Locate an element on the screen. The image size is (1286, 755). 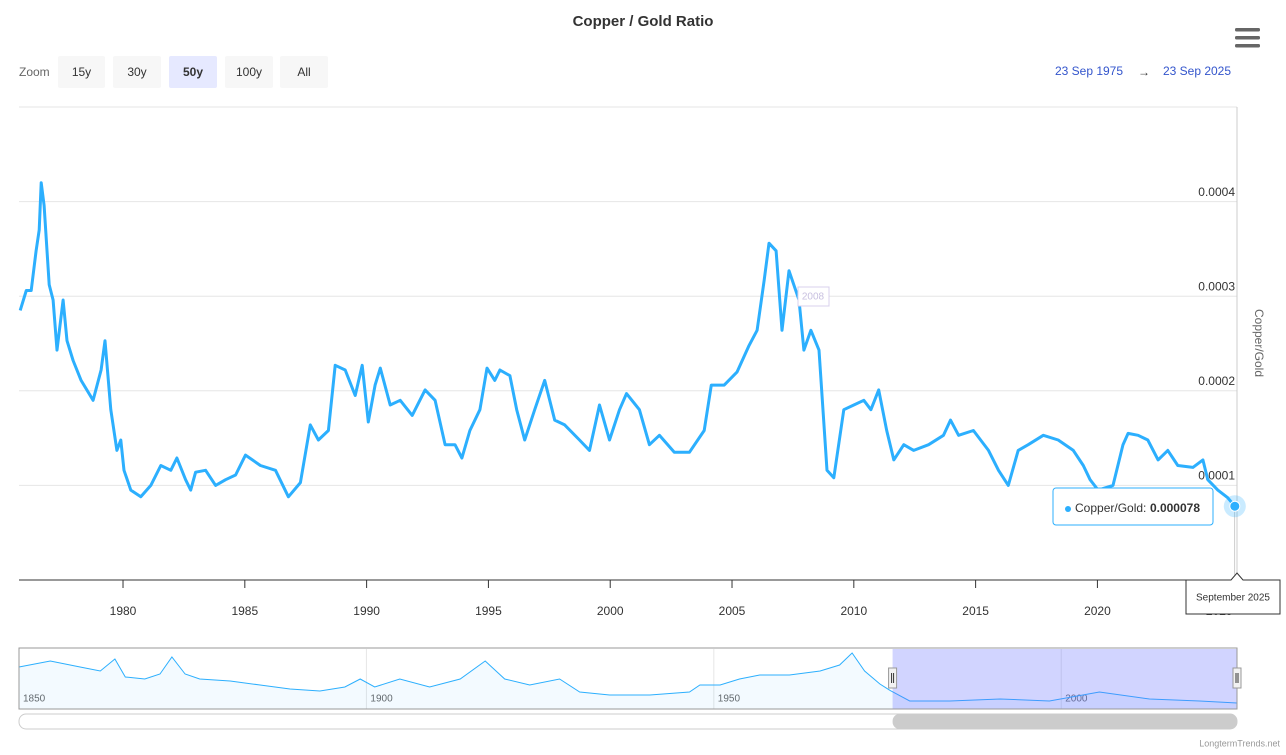
hover-point is located at coordinates (1235, 506).